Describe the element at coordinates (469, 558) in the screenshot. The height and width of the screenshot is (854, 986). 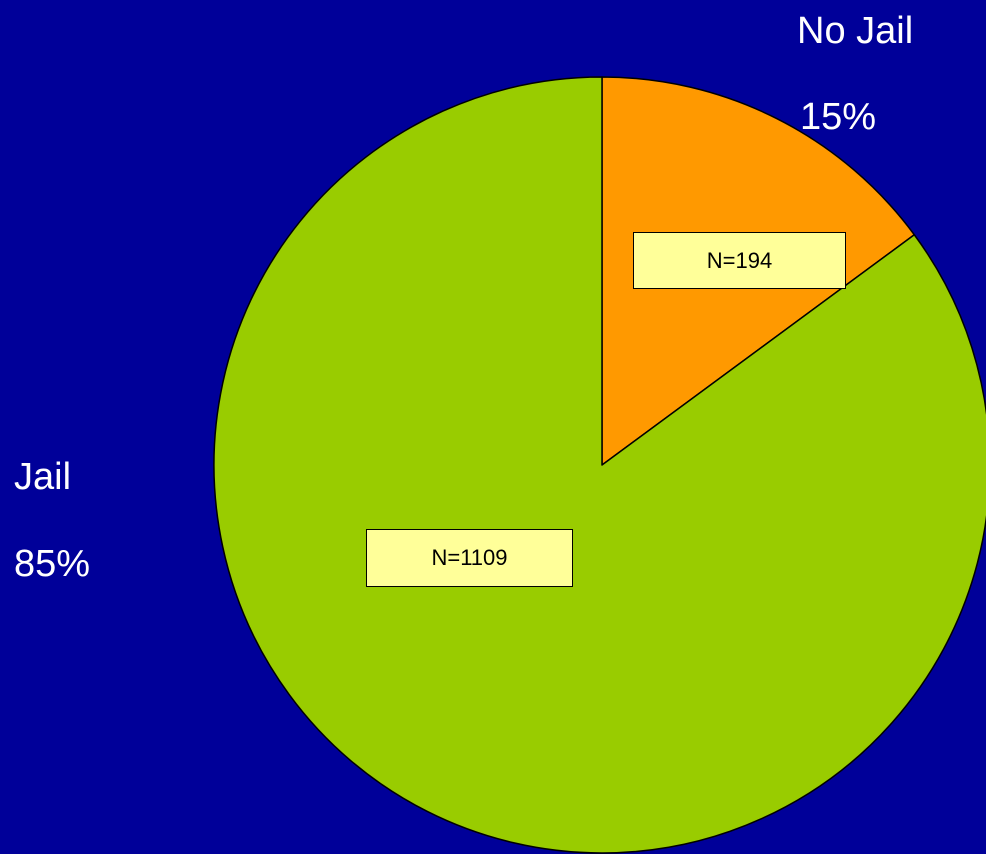
I see `n-count-label-jail: N=1109` at that location.